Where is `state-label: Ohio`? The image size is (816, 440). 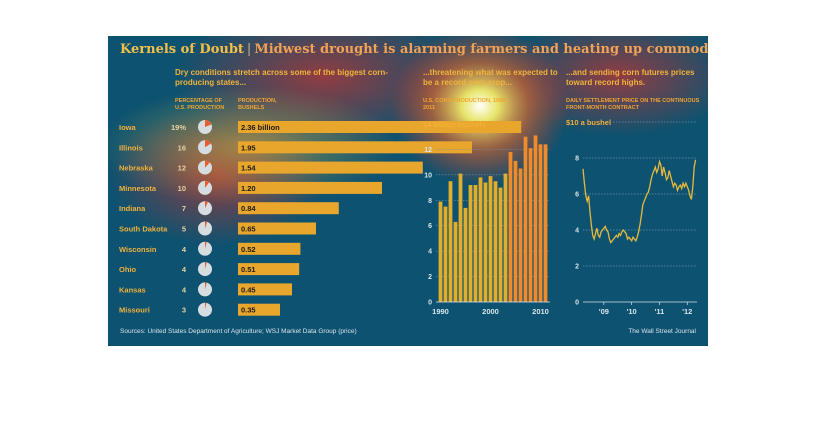 state-label: Ohio is located at coordinates (127, 269).